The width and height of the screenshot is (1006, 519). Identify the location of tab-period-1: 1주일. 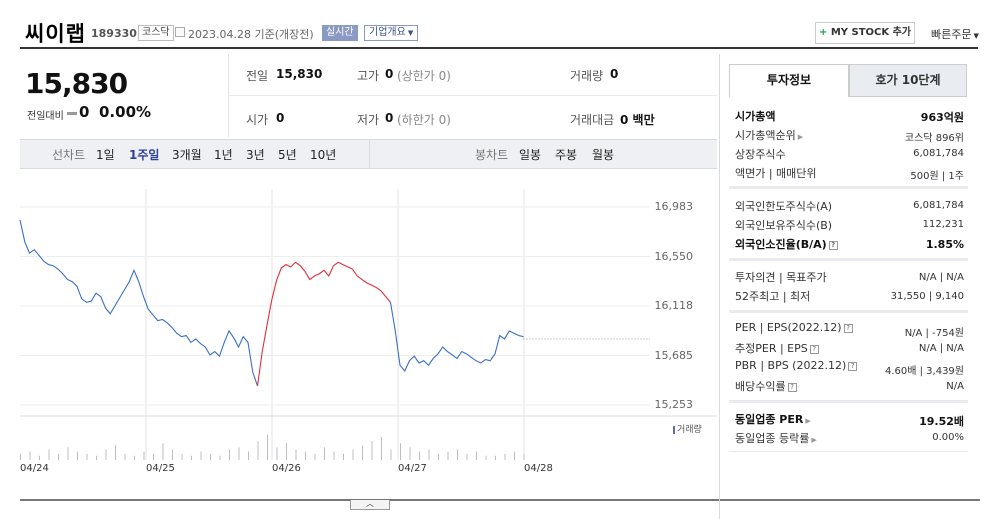
(144, 155).